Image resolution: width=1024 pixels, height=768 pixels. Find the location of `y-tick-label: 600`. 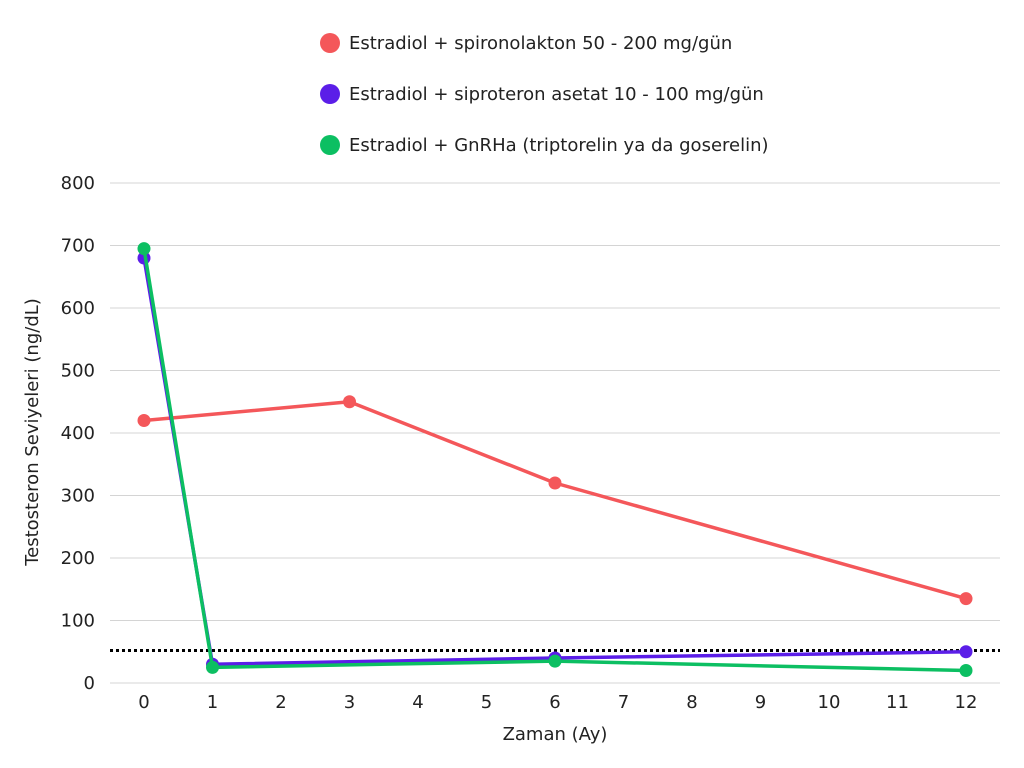

y-tick-label: 600 is located at coordinates (78, 308).